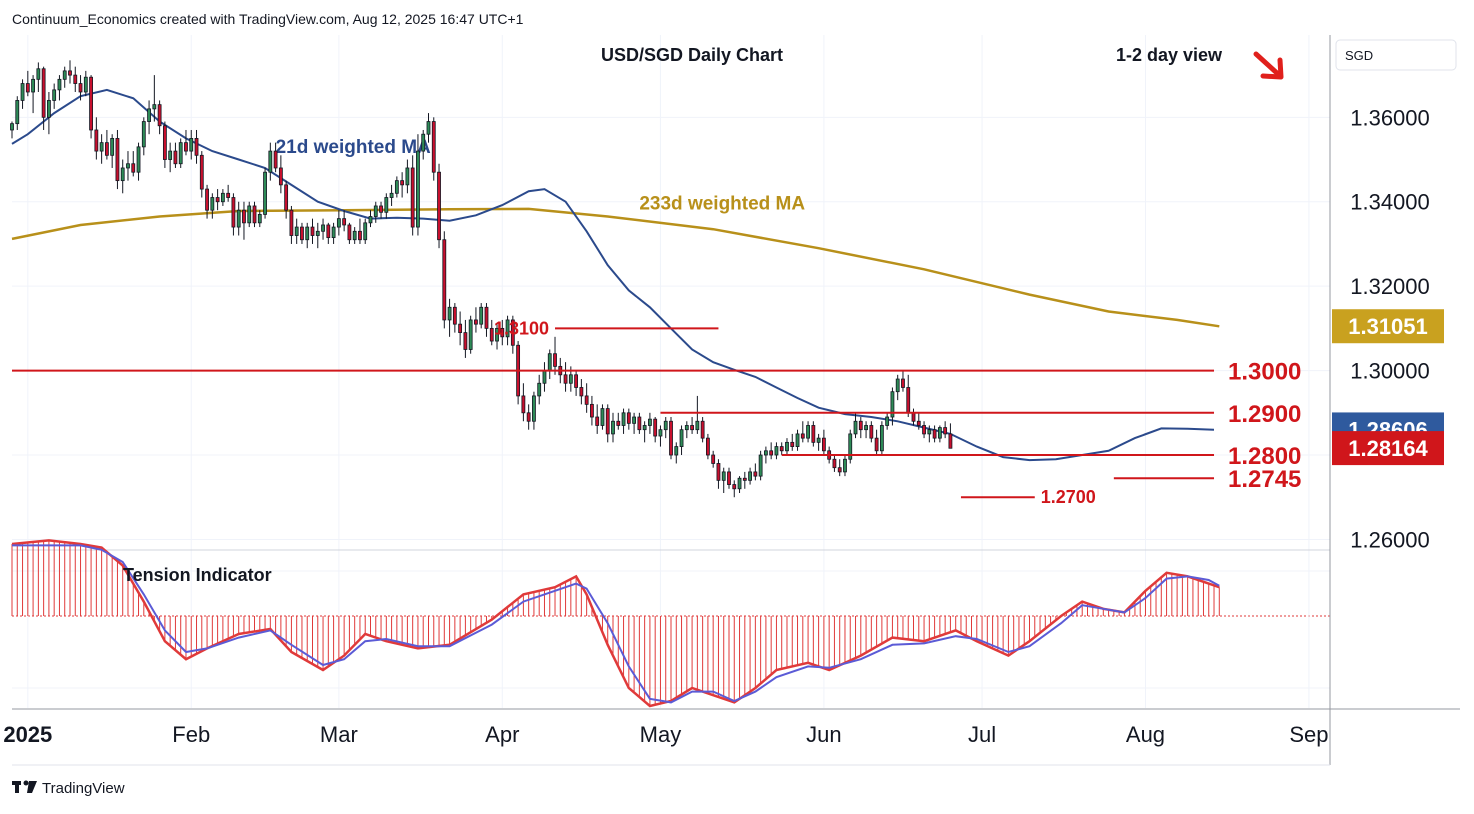 The height and width of the screenshot is (814, 1474). Describe the element at coordinates (1264, 479) in the screenshot. I see `level-label: 1.2745` at that location.